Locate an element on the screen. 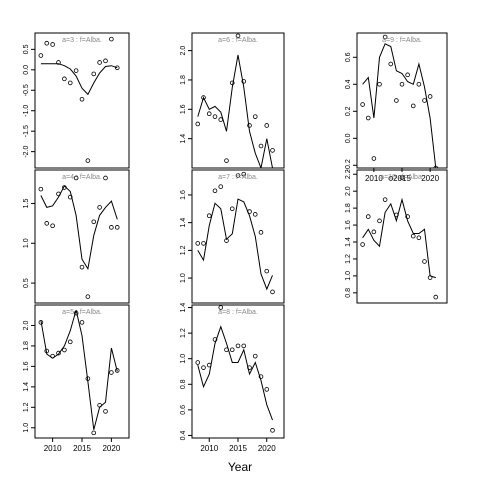 The width and height of the screenshot is (480, 480). y-tick-label: 1.0 is located at coordinates (348, 276).